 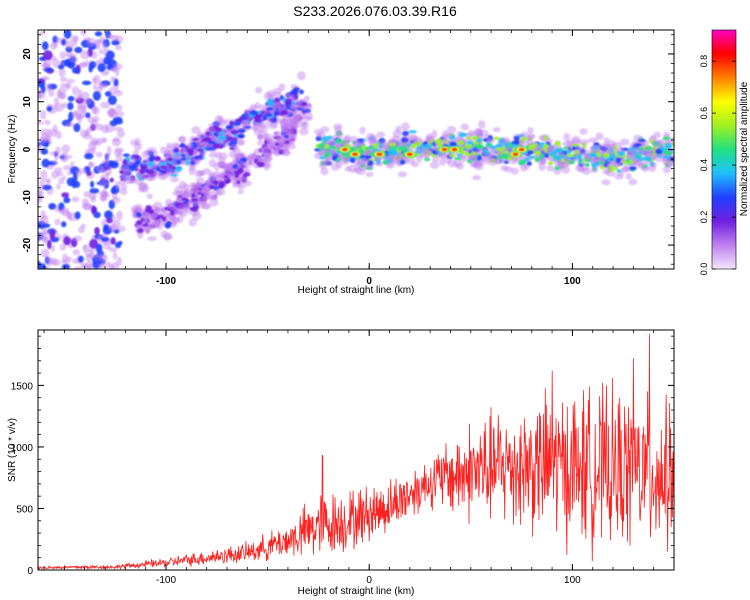 I want to click on snr-x-axis-label: Height of straight line (km), so click(x=356, y=591).